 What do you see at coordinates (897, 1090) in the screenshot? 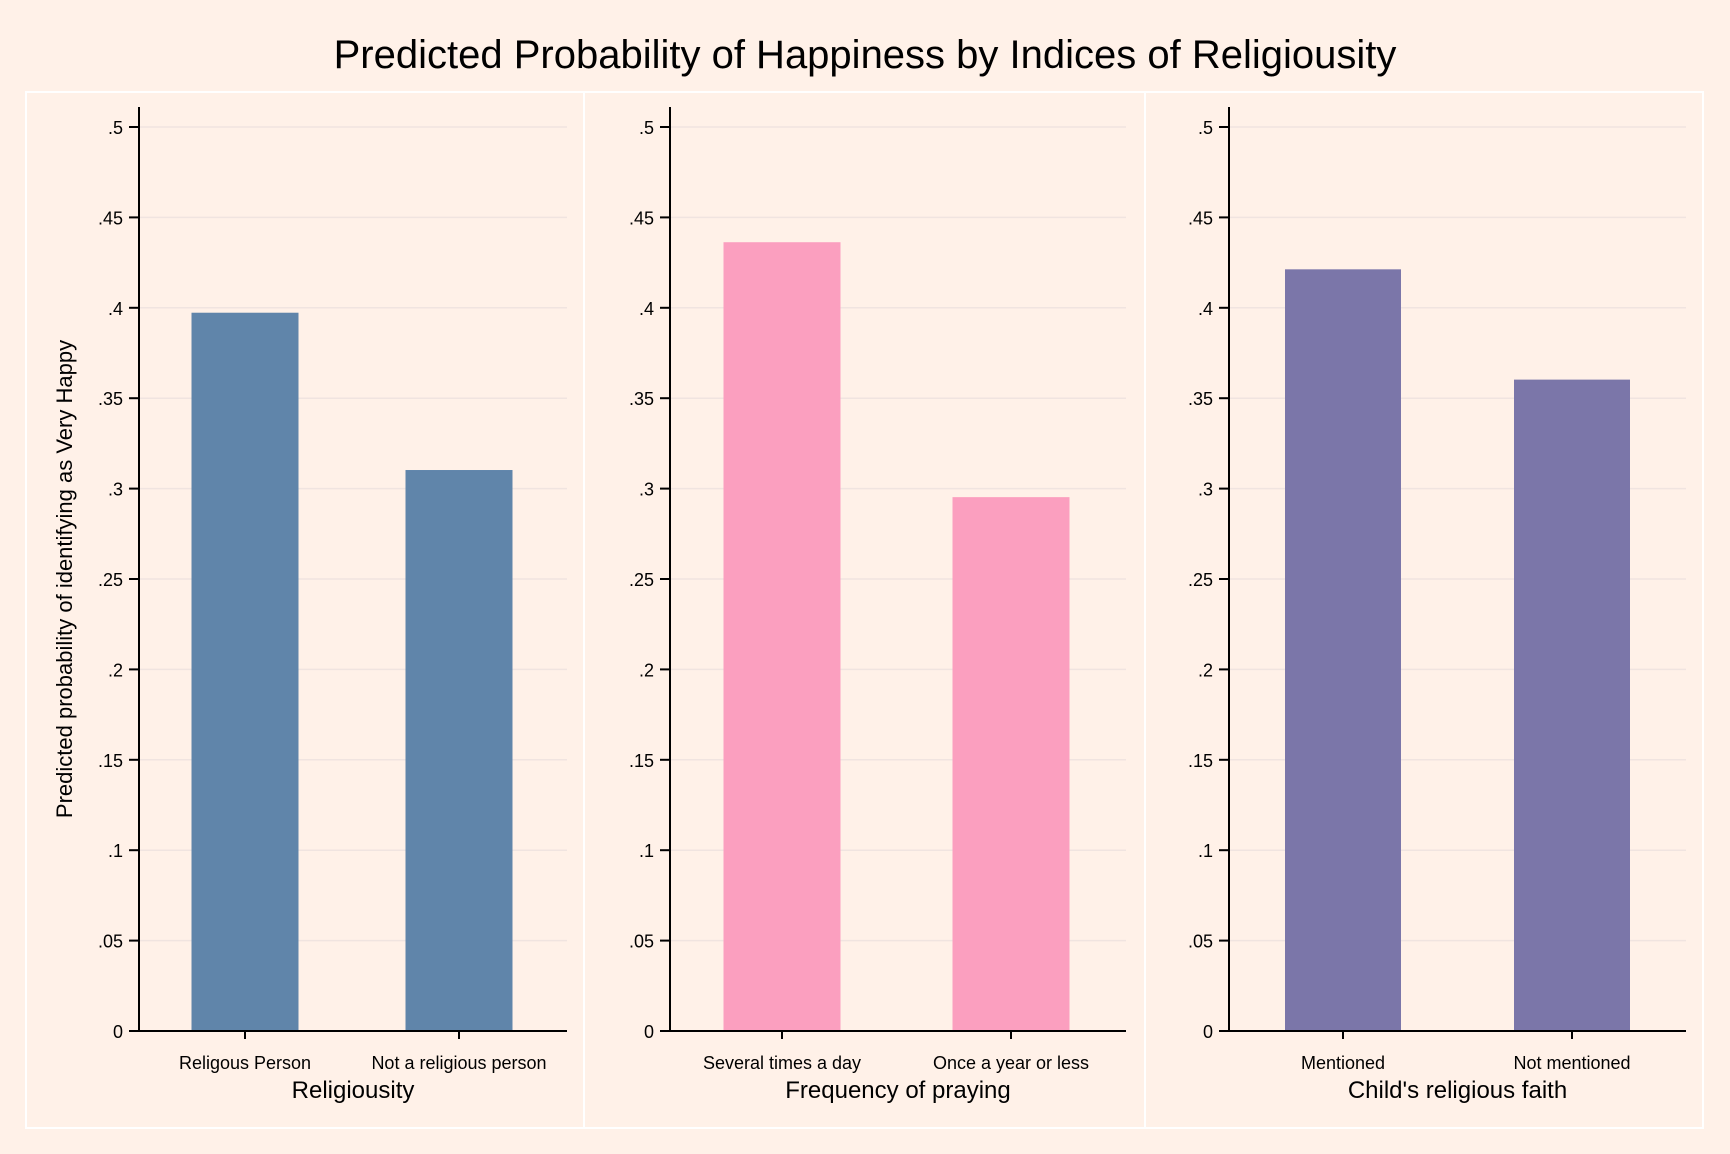
I see `x-axis-title: Frequency of praying` at bounding box center [897, 1090].